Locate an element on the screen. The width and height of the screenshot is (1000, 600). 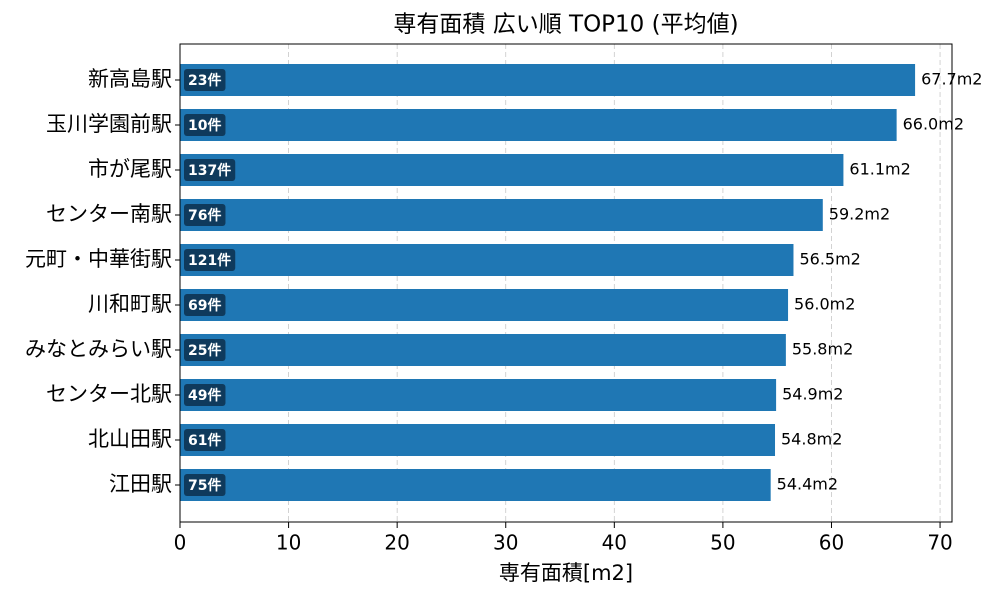
count-label: 137件 is located at coordinates (209, 170).